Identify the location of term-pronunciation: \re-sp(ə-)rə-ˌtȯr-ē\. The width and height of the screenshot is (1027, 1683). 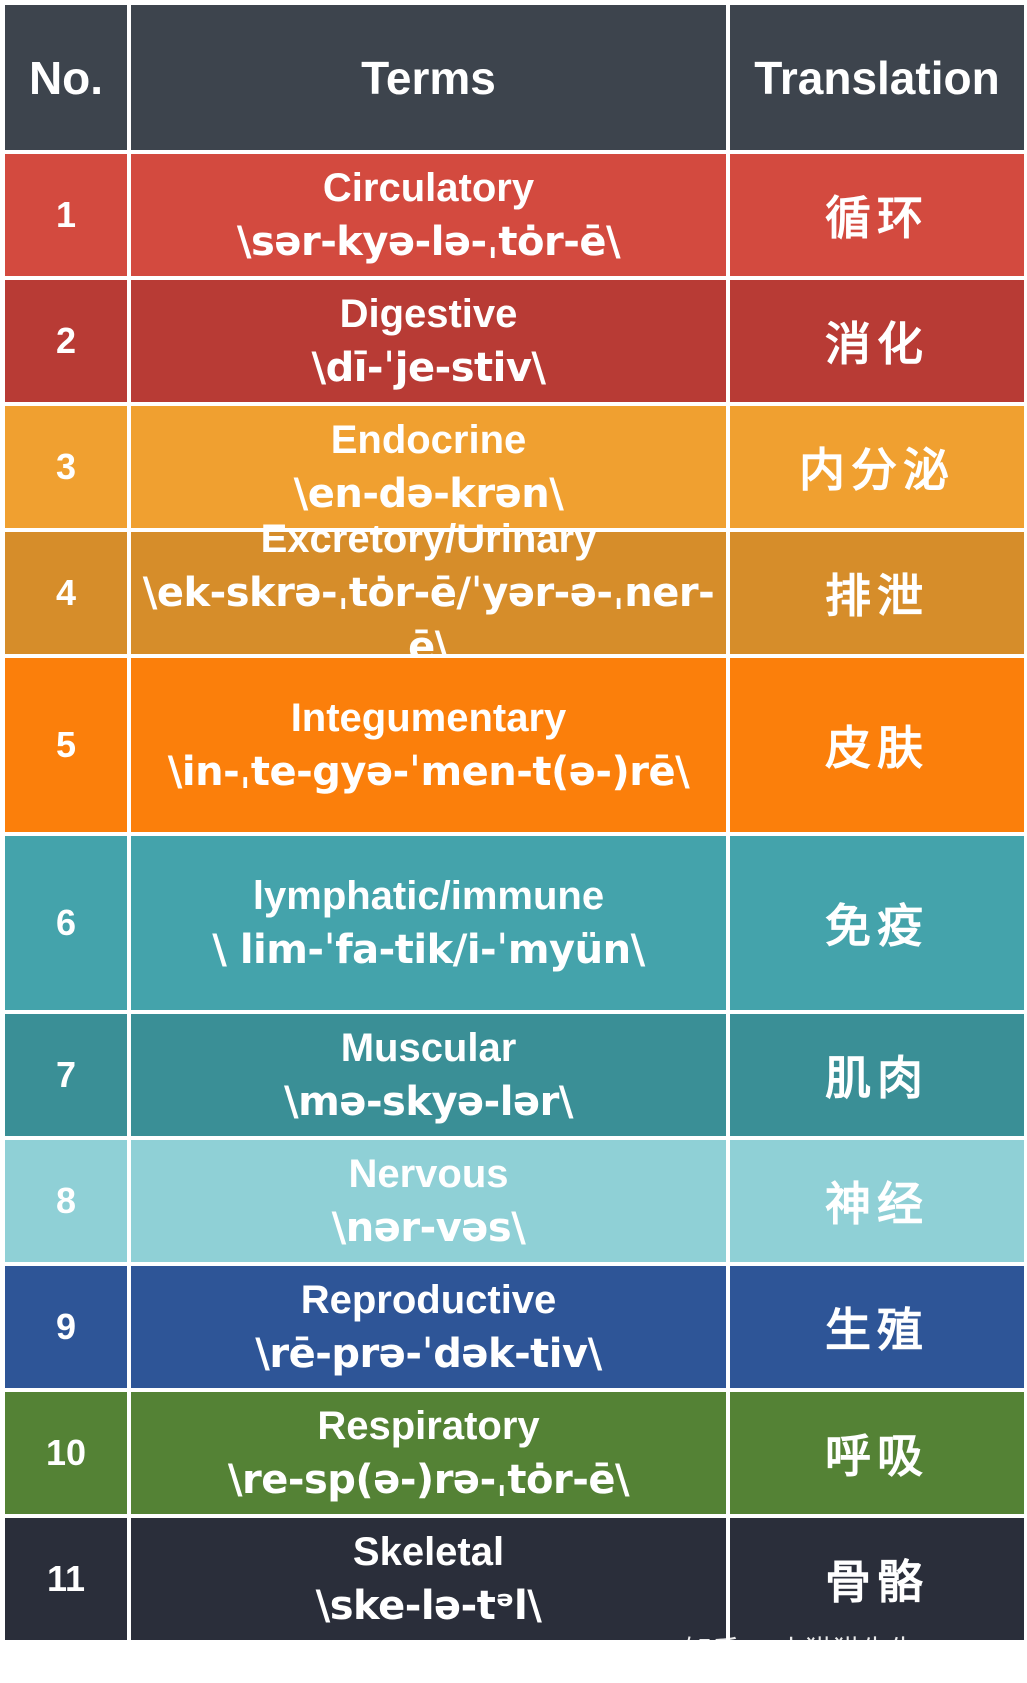
(428, 1480).